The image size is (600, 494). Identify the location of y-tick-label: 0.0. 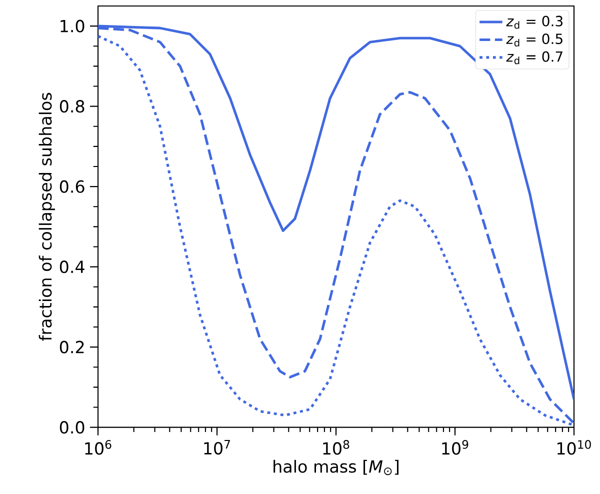
(72, 427).